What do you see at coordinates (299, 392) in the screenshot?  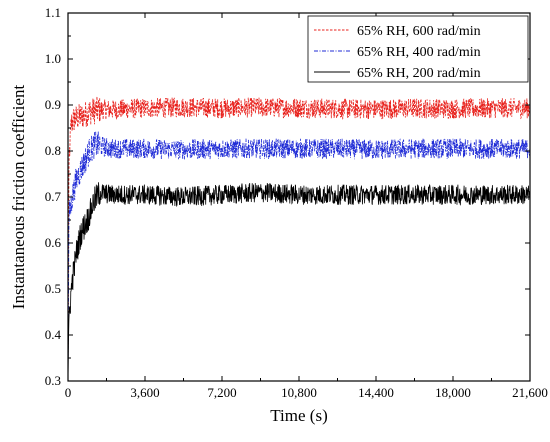 I see `x-tick-label: 10,800` at bounding box center [299, 392].